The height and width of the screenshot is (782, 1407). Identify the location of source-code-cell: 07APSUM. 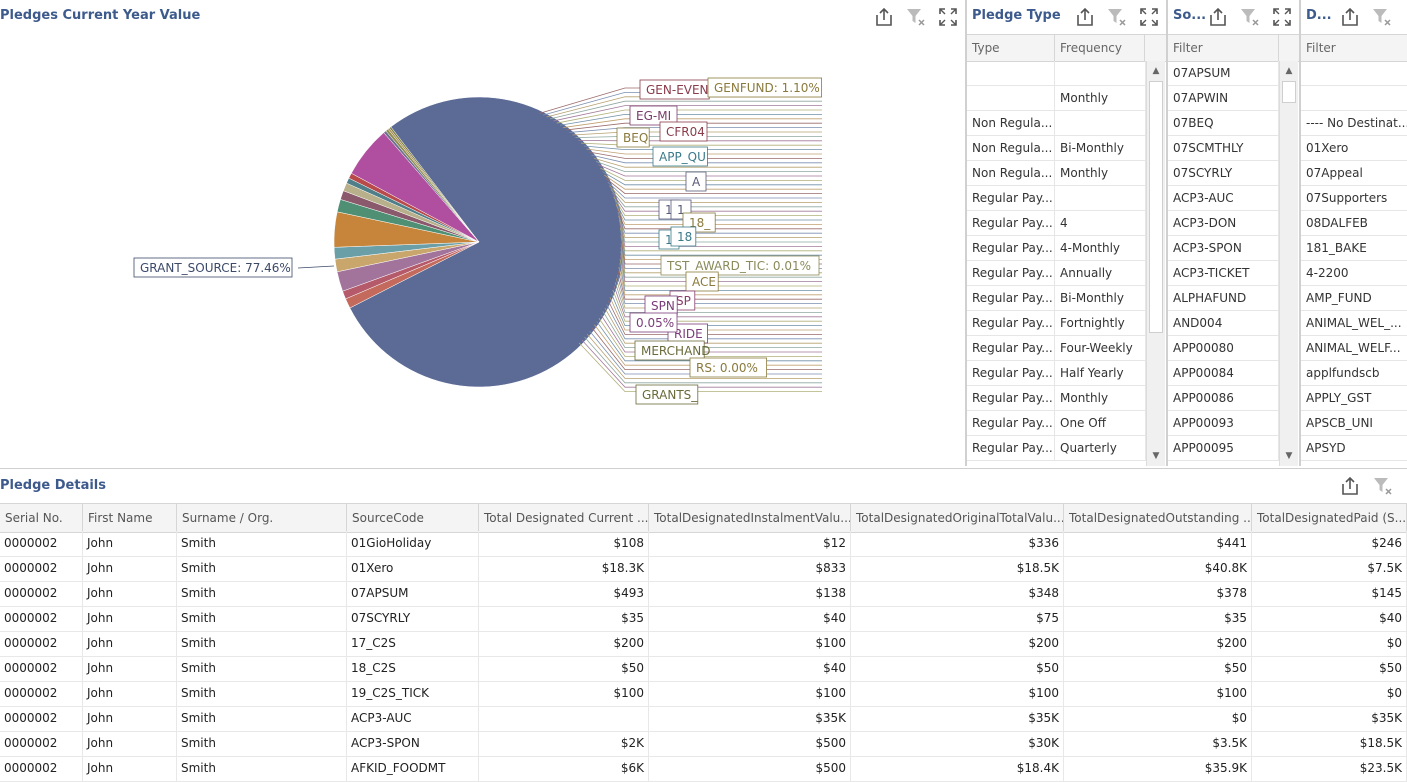
(1223, 73).